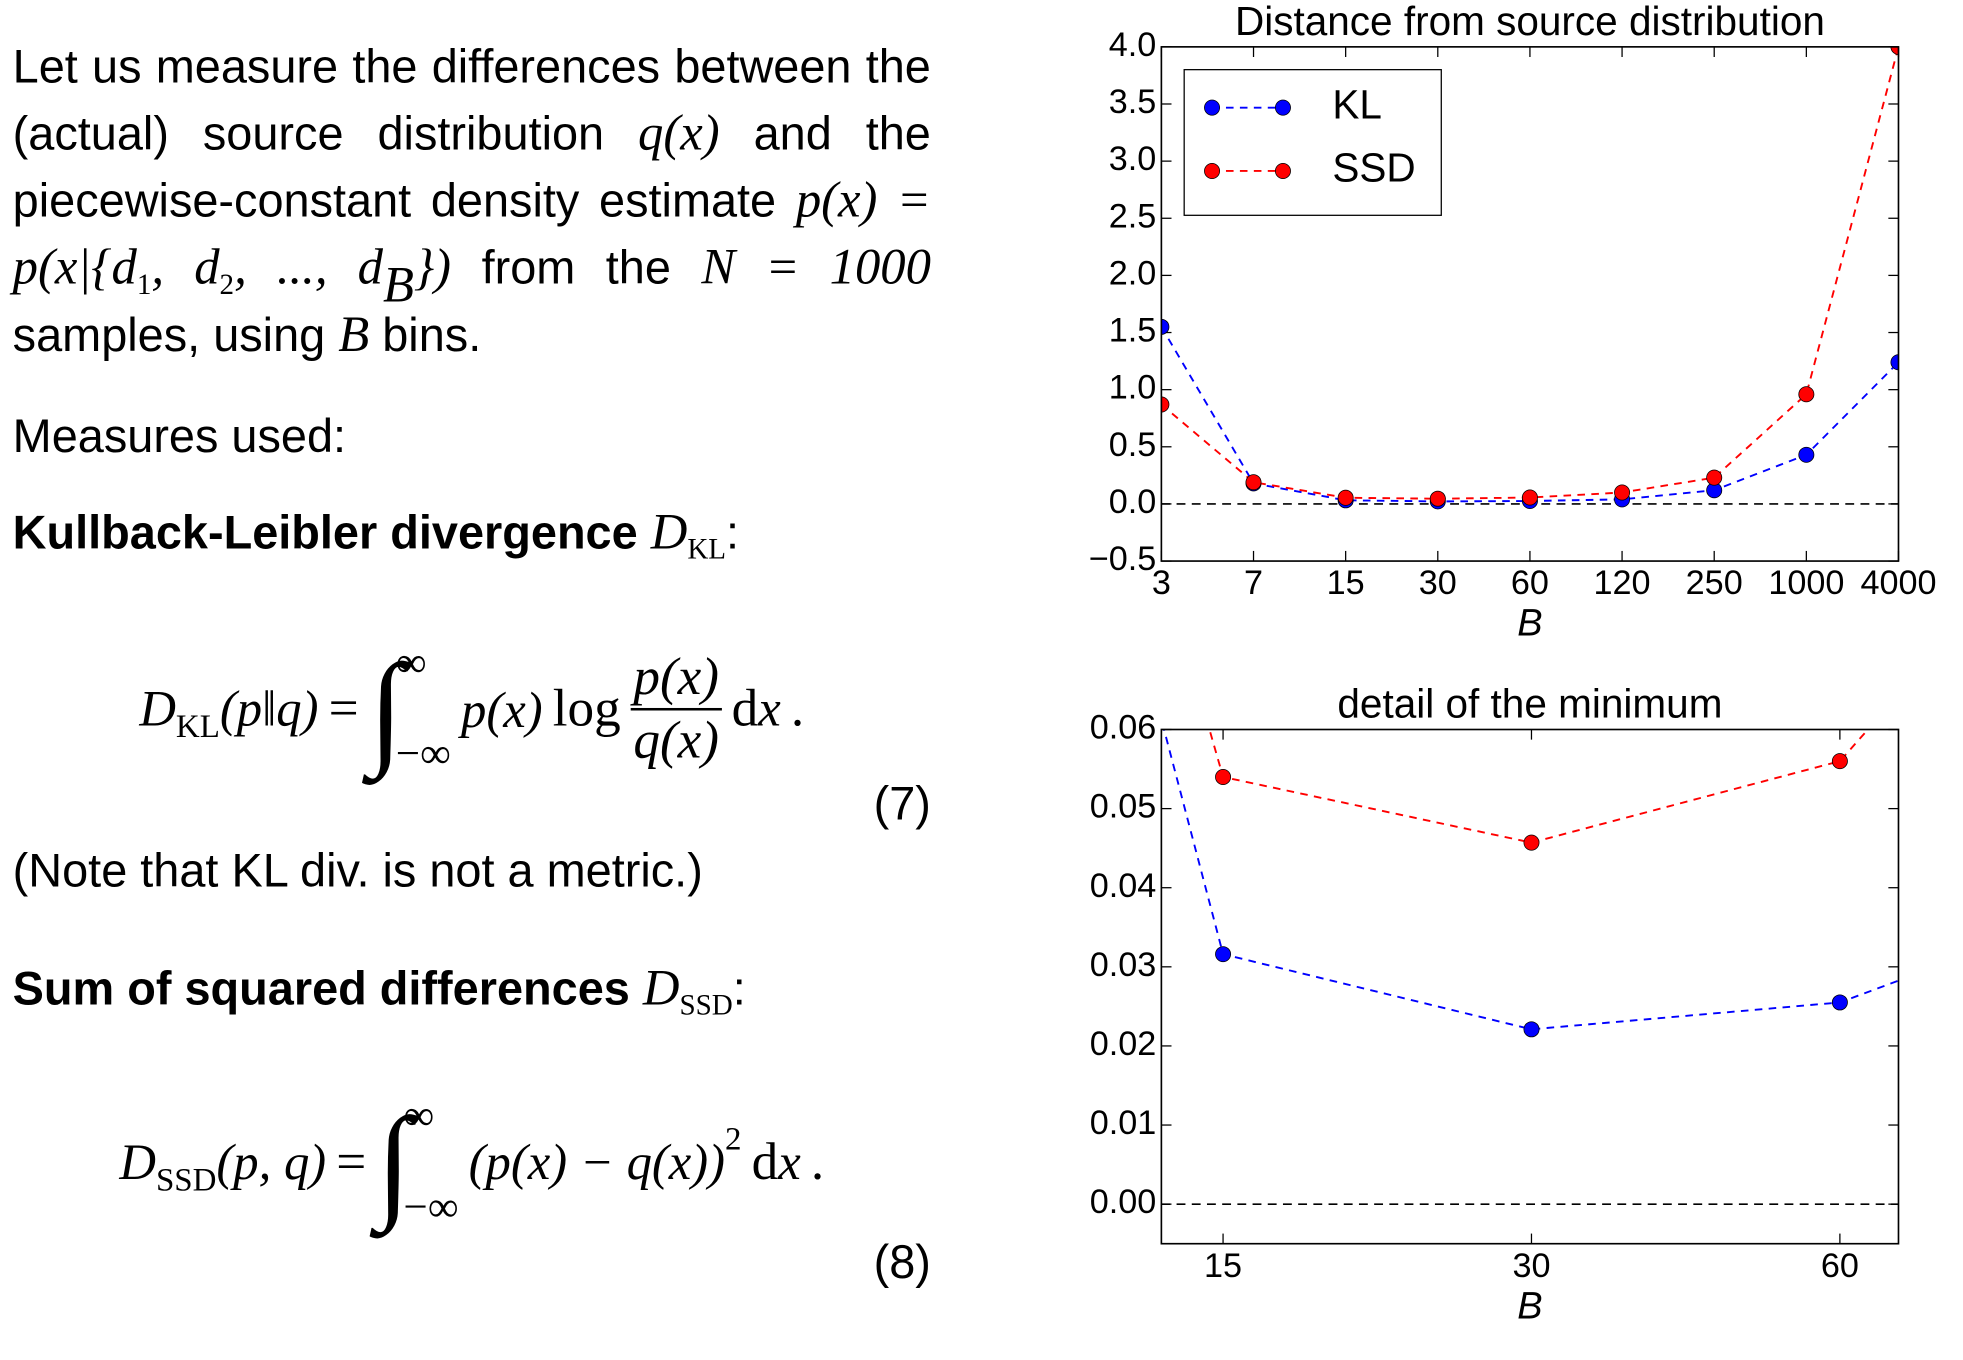  Describe the element at coordinates (586, 709) in the screenshot. I see `text-span: log` at that location.